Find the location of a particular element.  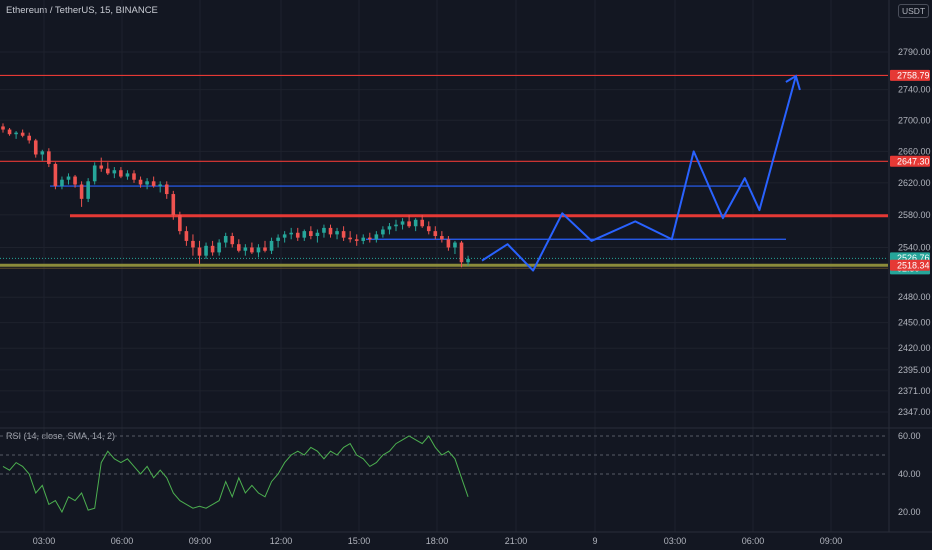

price-tick-label: 2580.00 is located at coordinates (914, 215).